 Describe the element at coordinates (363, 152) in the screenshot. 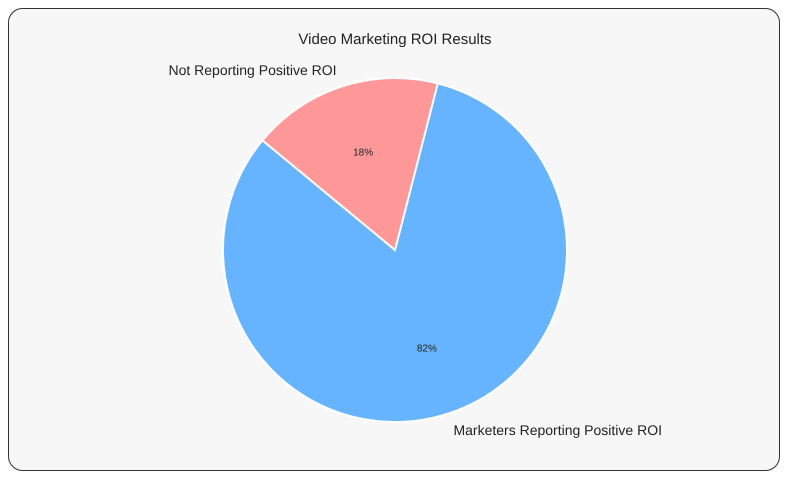

I see `data-label: 18%` at that location.